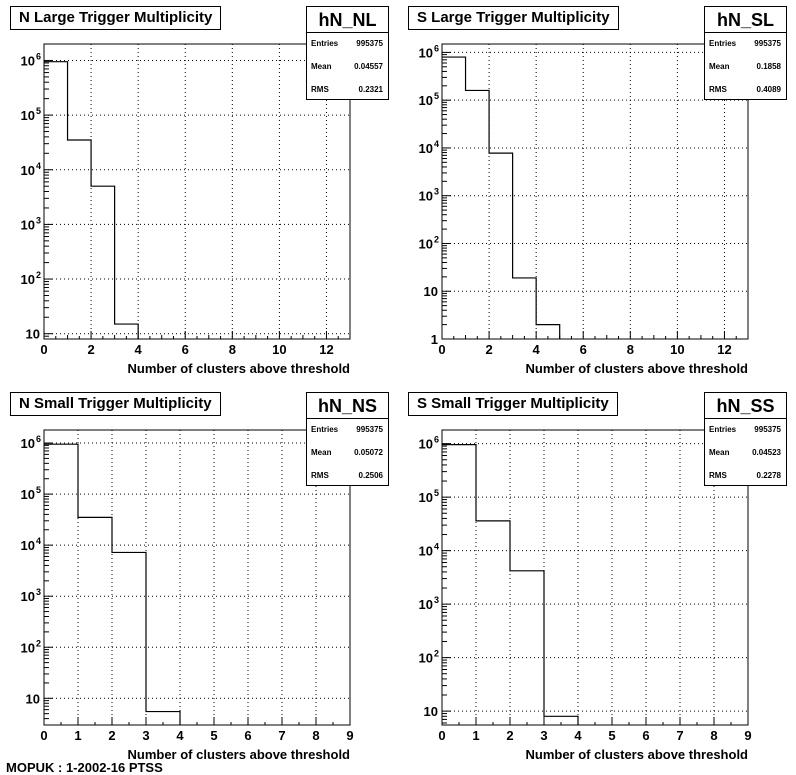 This screenshot has width=796, height=775. I want to click on x-tick-label: 7, so click(281, 735).